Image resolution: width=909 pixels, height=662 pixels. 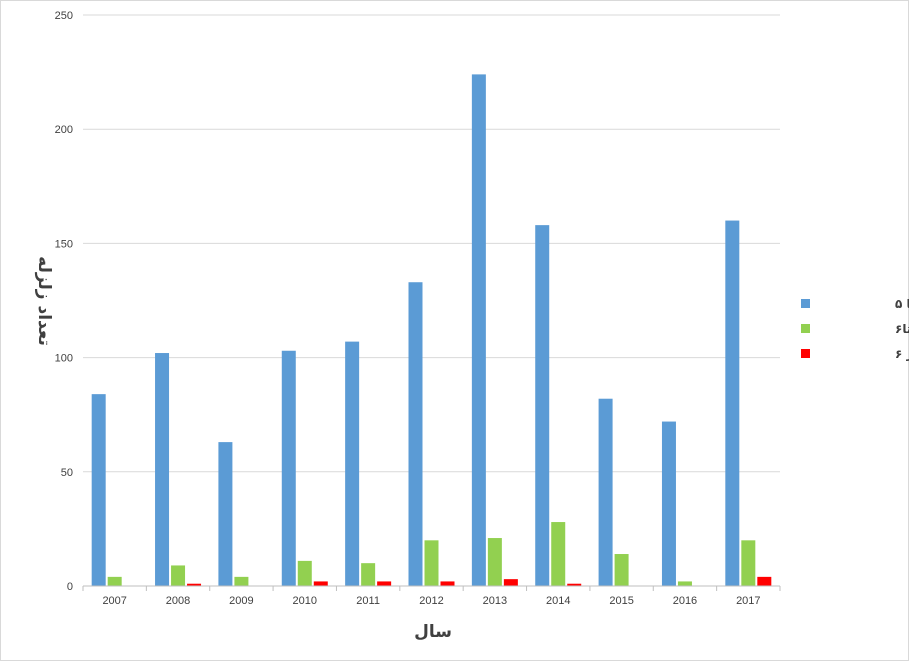 I want to click on bar-series-1-2015, so click(x=605, y=492).